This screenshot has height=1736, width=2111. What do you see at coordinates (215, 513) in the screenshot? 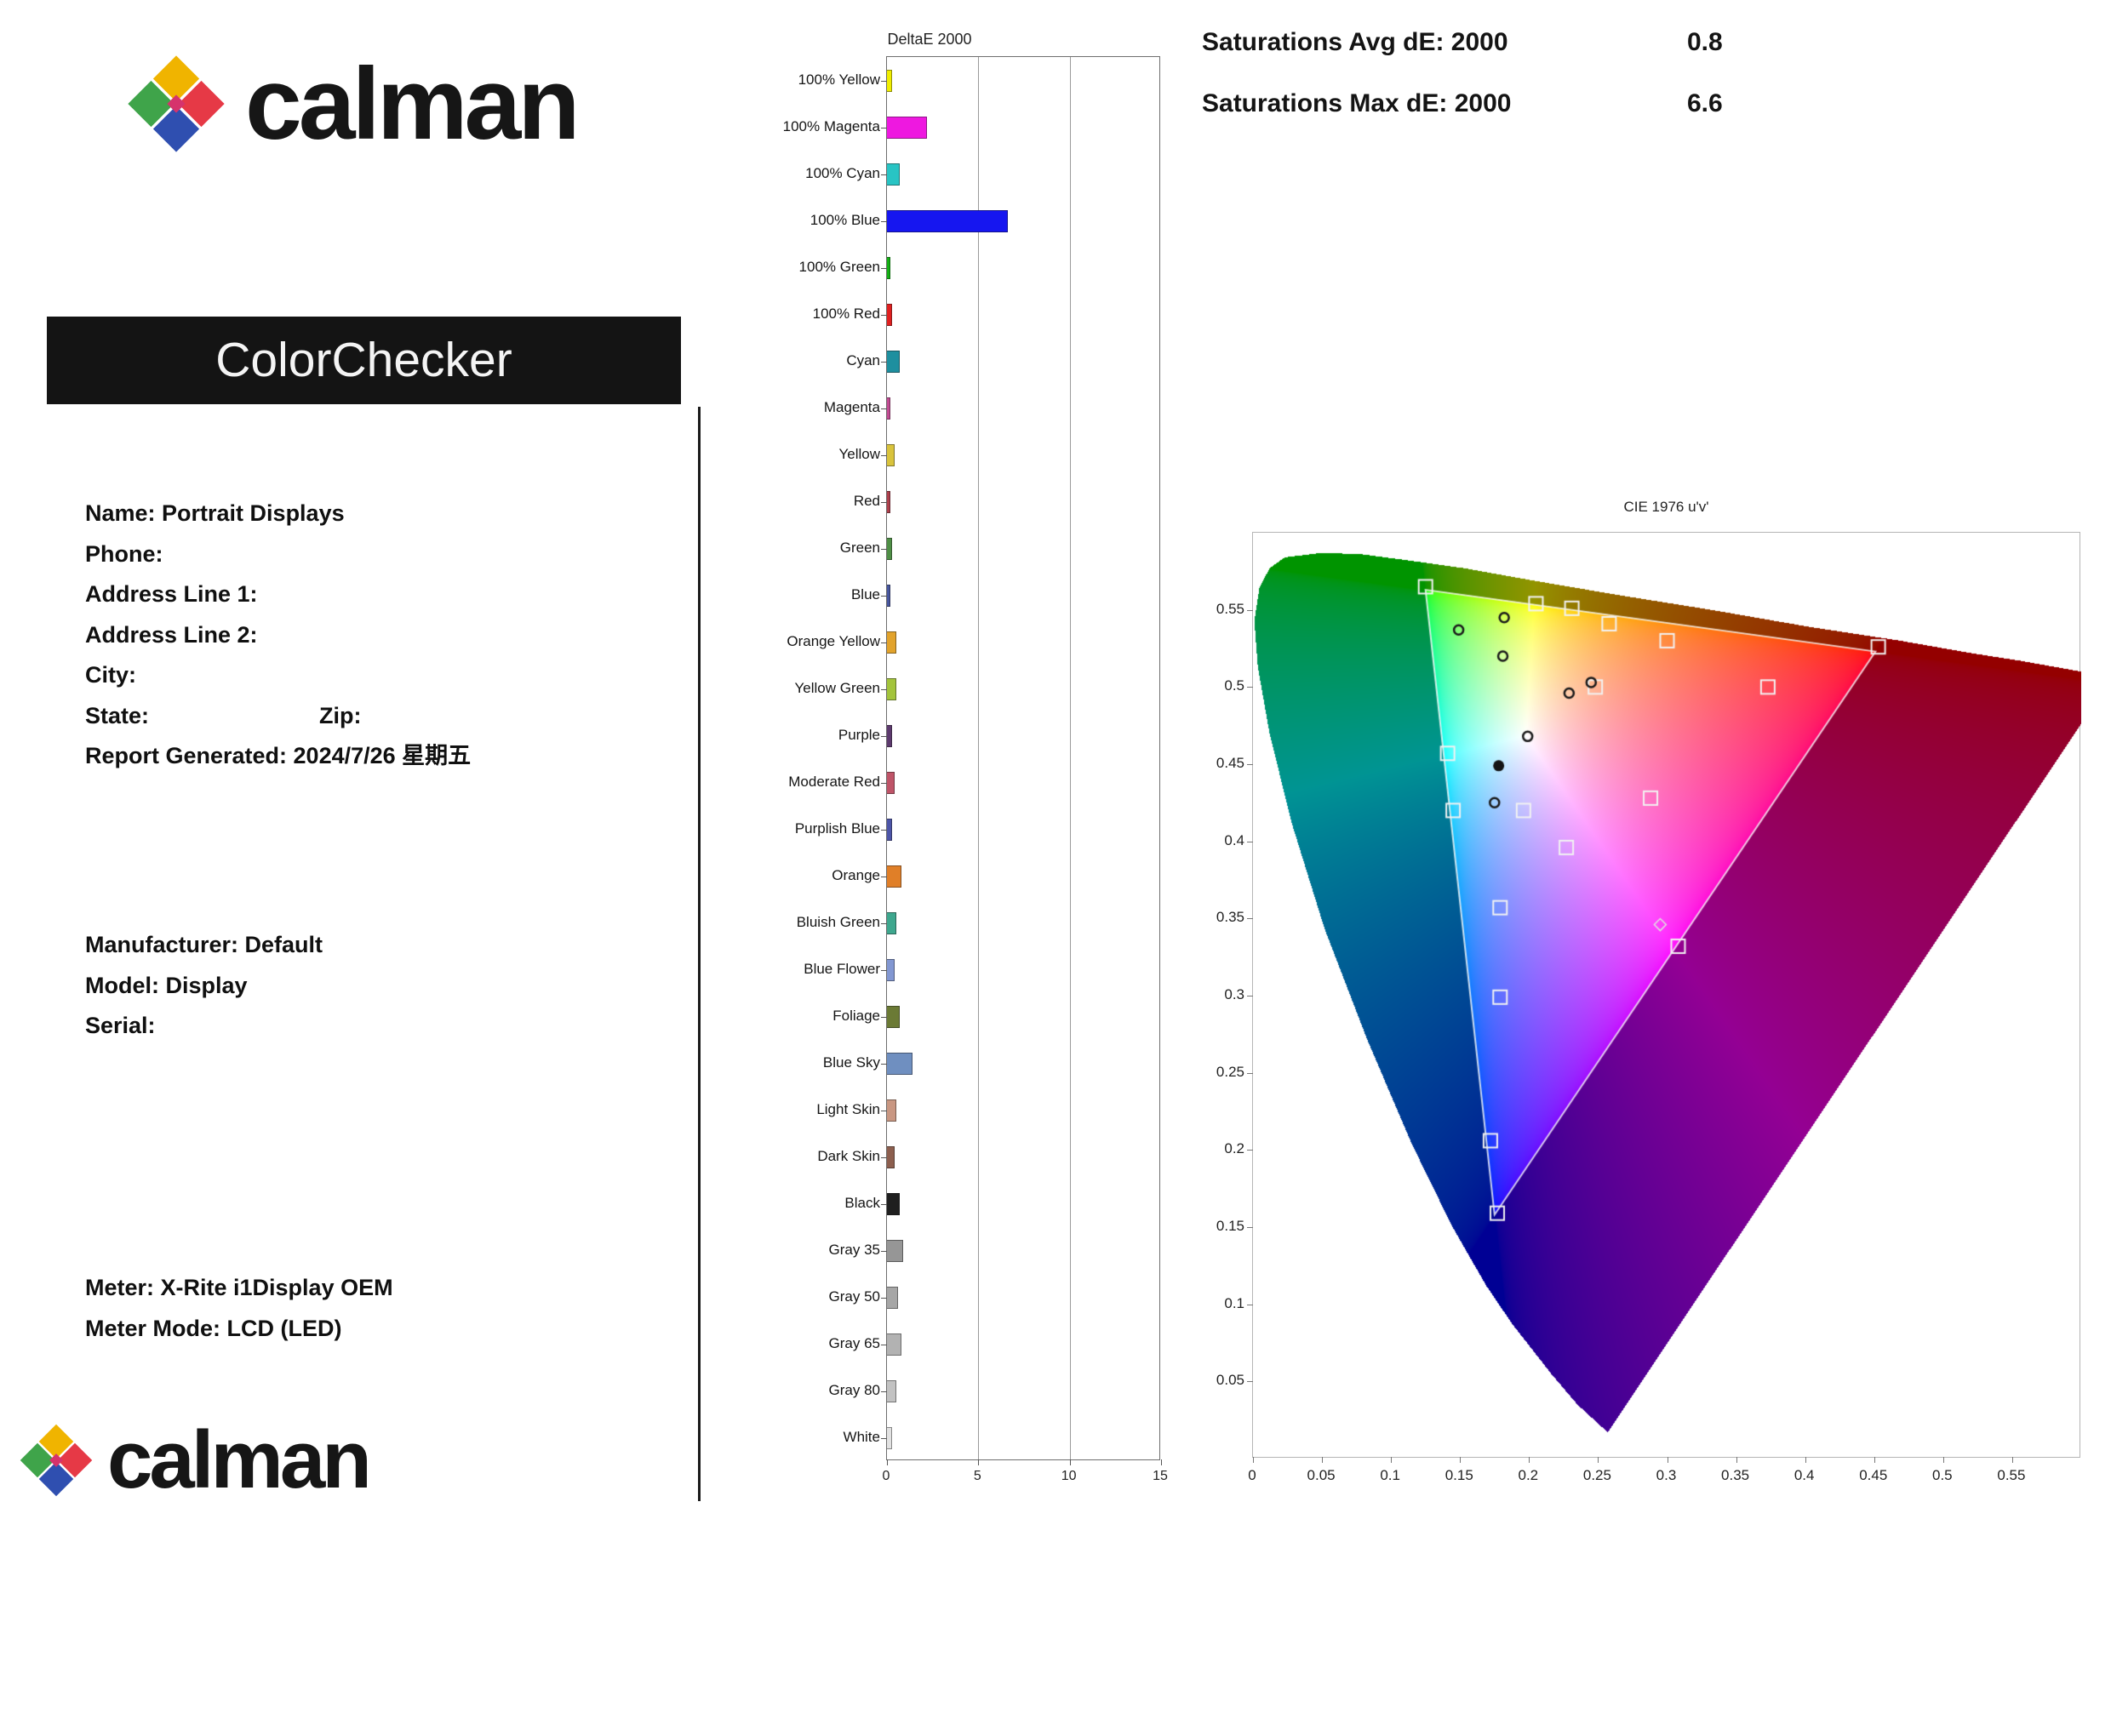
I see `info-name: Name: Portrait Displays` at bounding box center [215, 513].